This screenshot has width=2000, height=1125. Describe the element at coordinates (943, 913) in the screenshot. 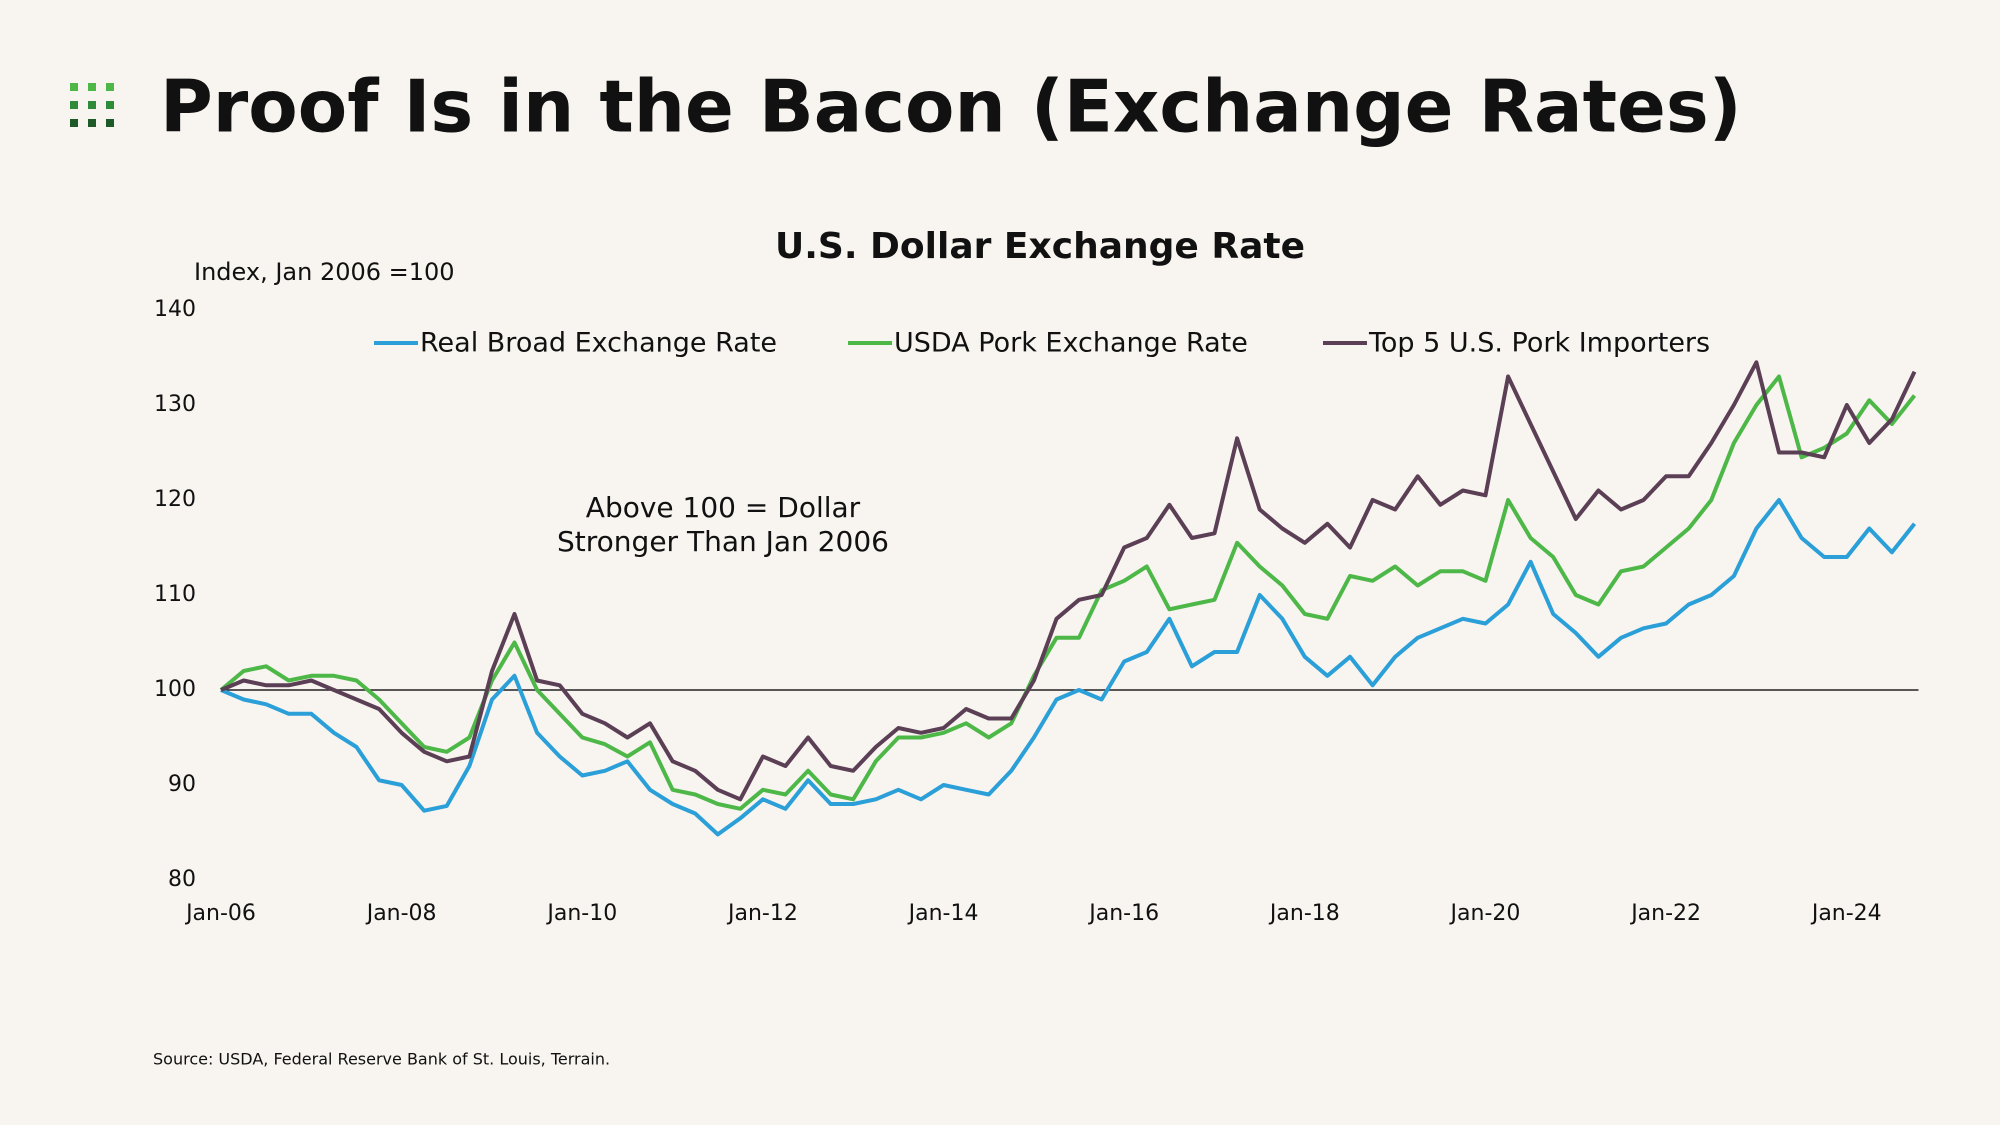

I see `x-tick-label: Jan-14` at that location.